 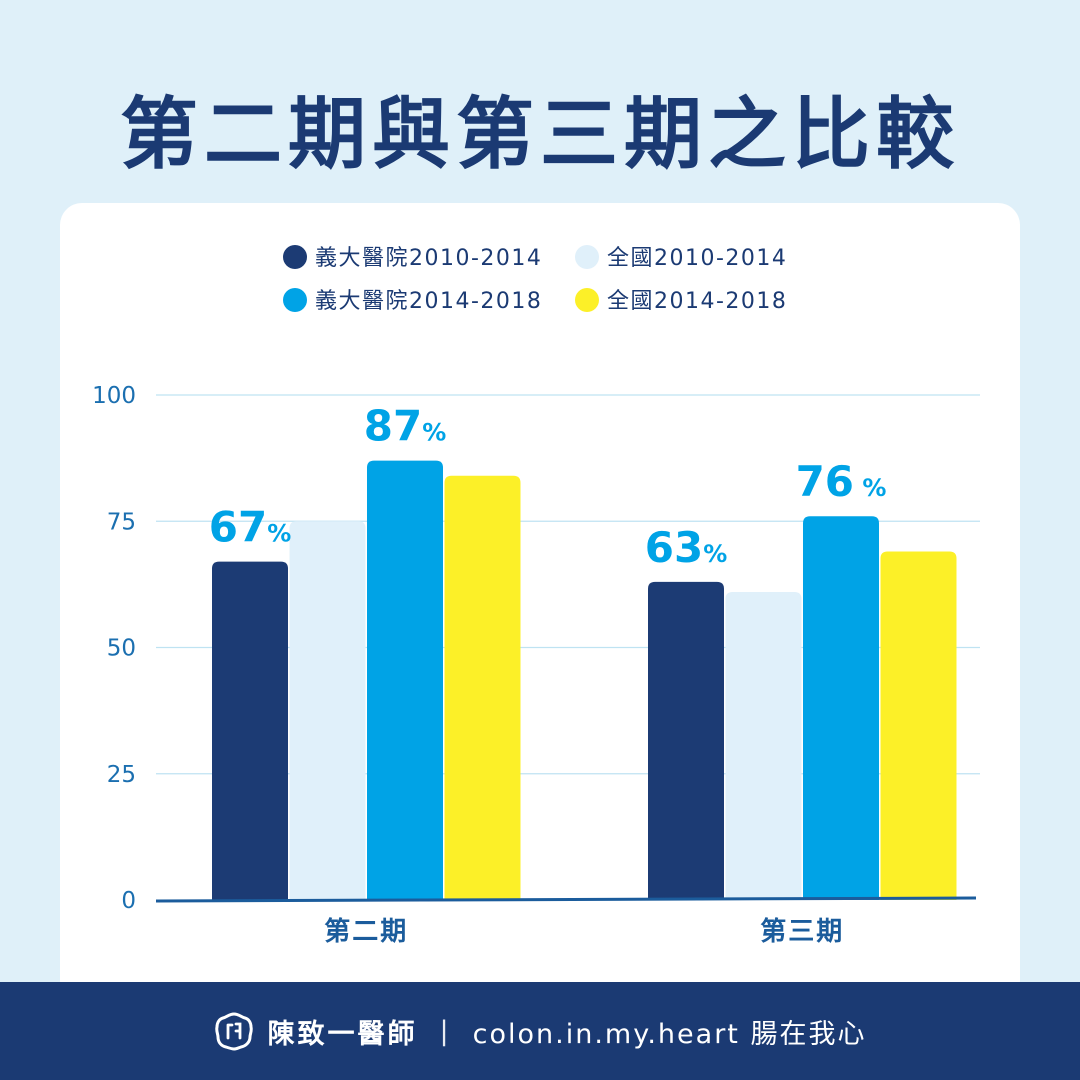 What do you see at coordinates (405, 426) in the screenshot?
I see `data-label: 87%` at bounding box center [405, 426].